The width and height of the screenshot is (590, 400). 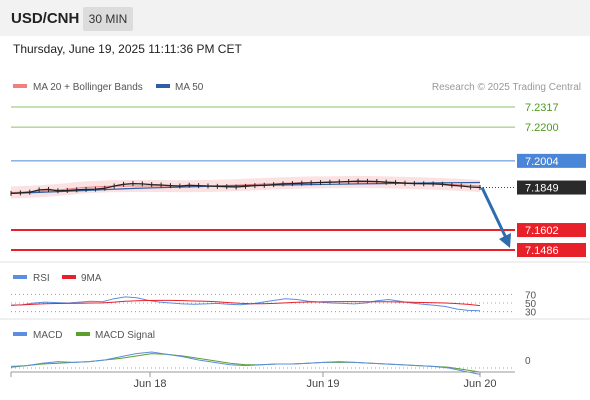 I want to click on x-tick-label: Jun 19, so click(x=322, y=384).